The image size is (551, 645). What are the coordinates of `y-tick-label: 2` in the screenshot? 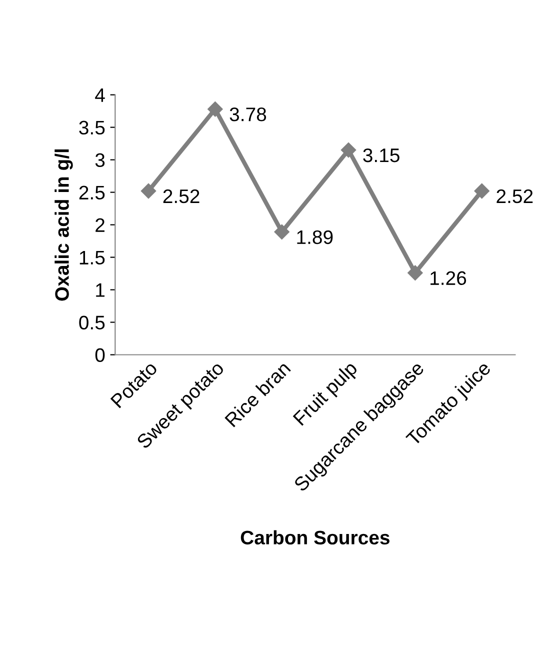 It's located at (100, 225).